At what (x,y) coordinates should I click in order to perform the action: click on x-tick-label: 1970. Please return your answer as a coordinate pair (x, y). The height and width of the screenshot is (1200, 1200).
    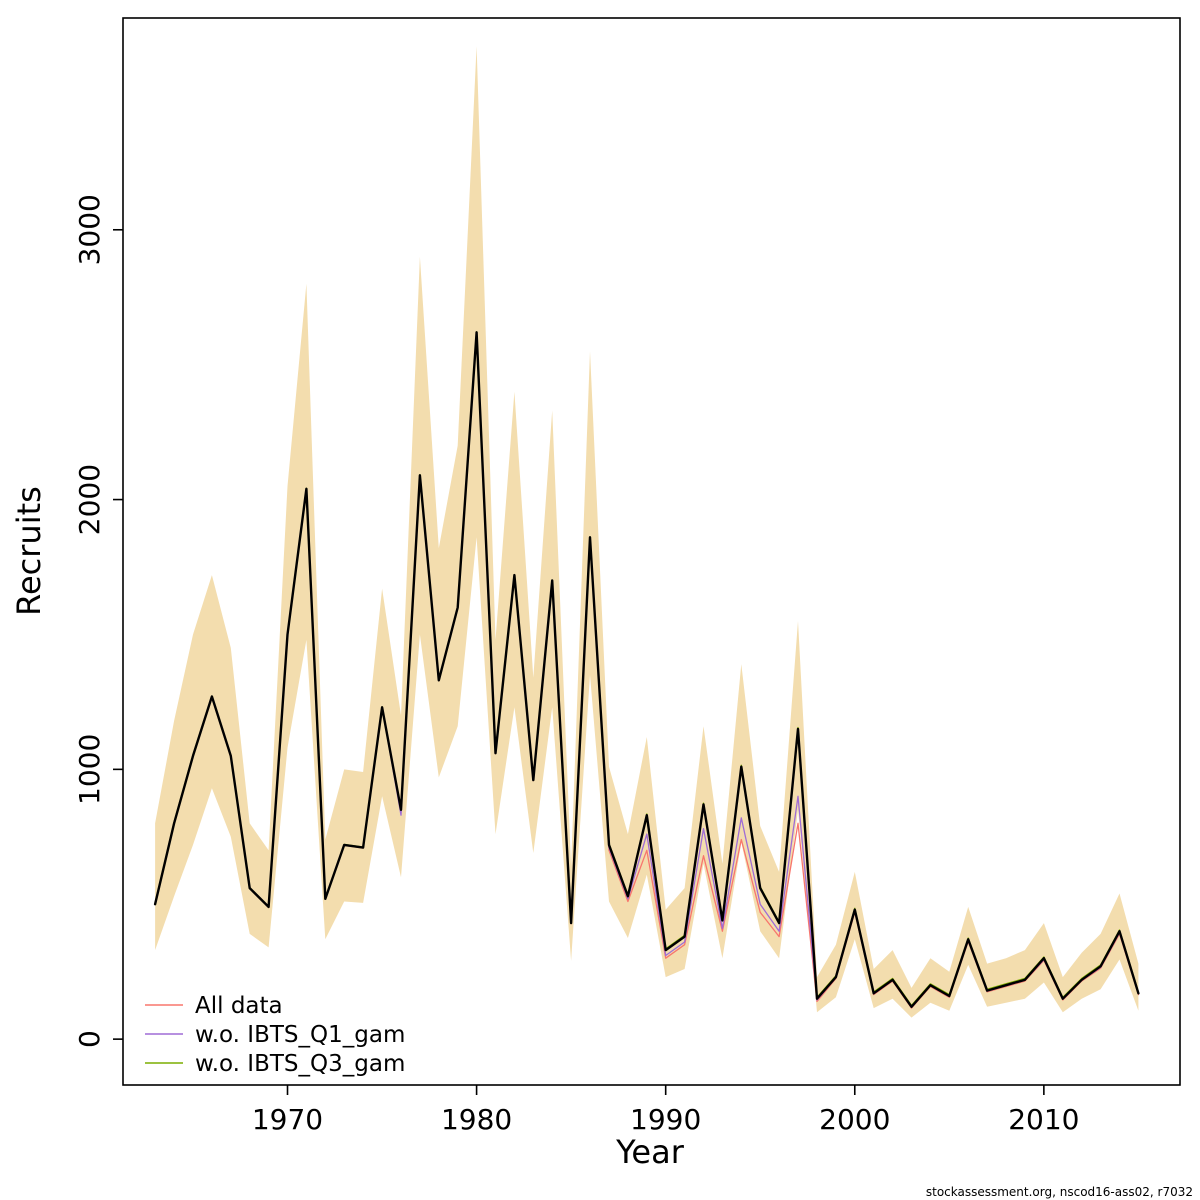
    Looking at the image, I should click on (287, 1119).